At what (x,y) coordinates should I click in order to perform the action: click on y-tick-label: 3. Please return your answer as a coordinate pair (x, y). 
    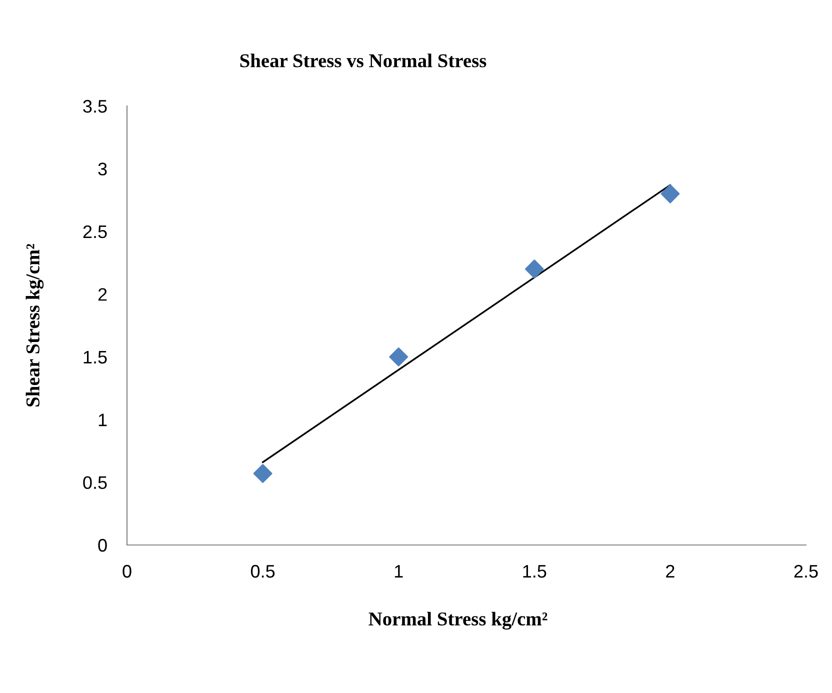
    Looking at the image, I should click on (102, 169).